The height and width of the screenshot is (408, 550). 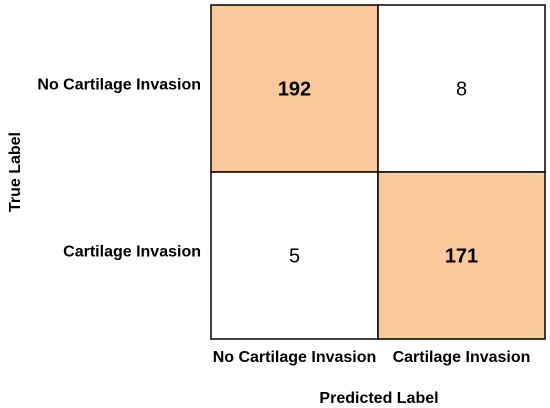 What do you see at coordinates (119, 169) in the screenshot?
I see `y-axis-tick-labels: No Cartilage Invasion Cartilage Invasion` at bounding box center [119, 169].